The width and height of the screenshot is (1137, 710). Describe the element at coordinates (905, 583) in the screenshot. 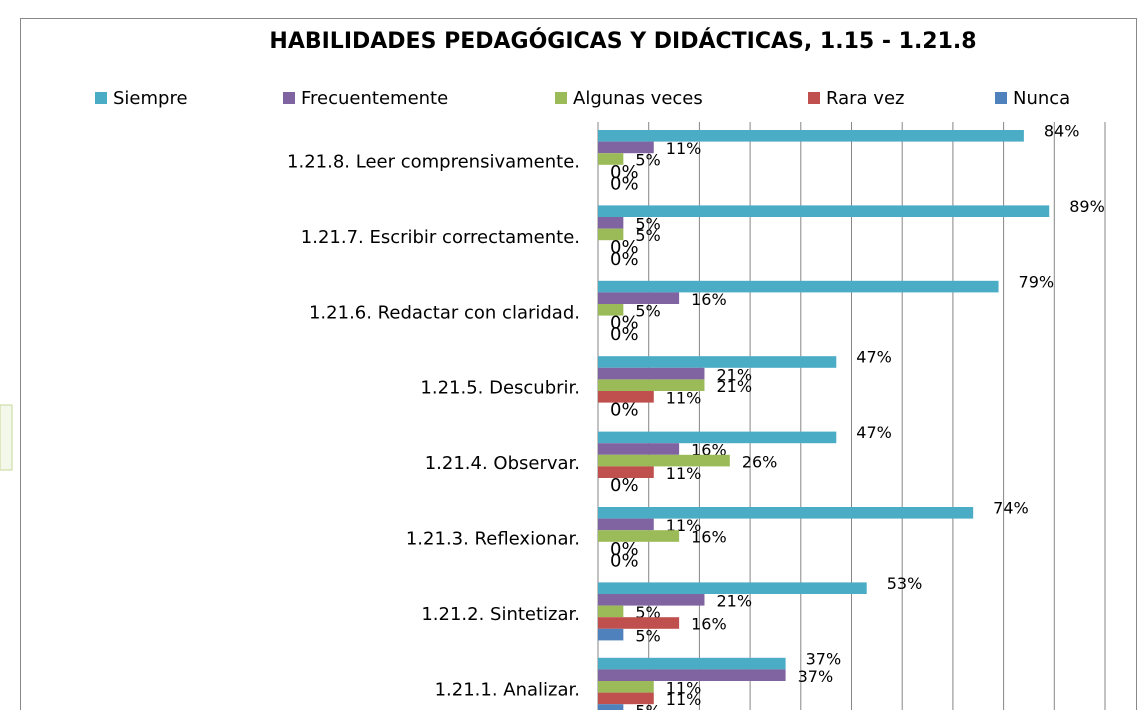

I see `value-label: 53%` at that location.